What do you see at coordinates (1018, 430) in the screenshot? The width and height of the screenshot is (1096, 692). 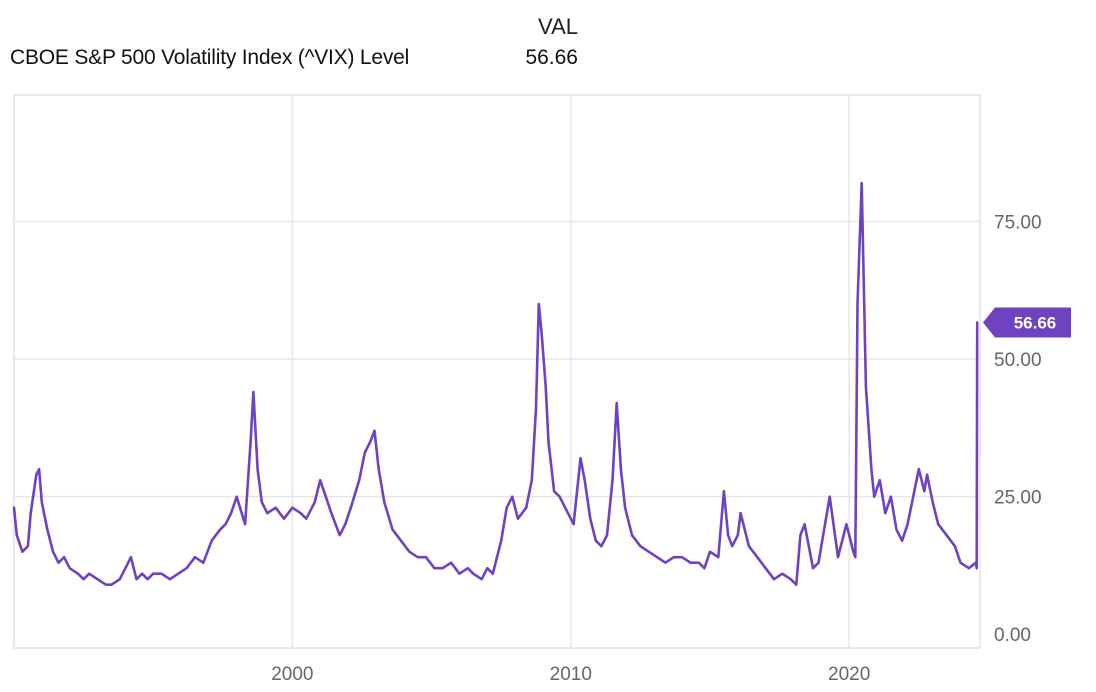 I see `y-axis-ticks: 0.00 25.00 50.00 75.00` at bounding box center [1018, 430].